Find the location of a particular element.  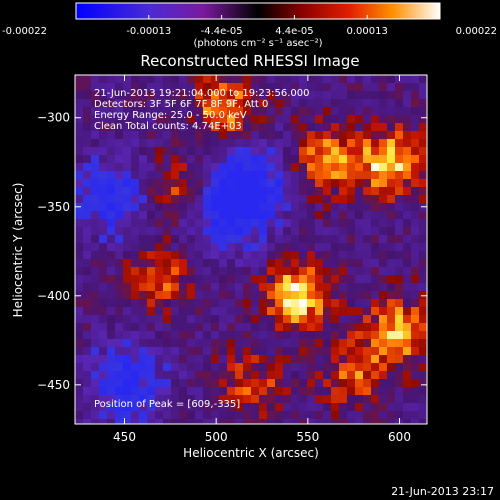

y-tick-label: −450 is located at coordinates (53, 385).